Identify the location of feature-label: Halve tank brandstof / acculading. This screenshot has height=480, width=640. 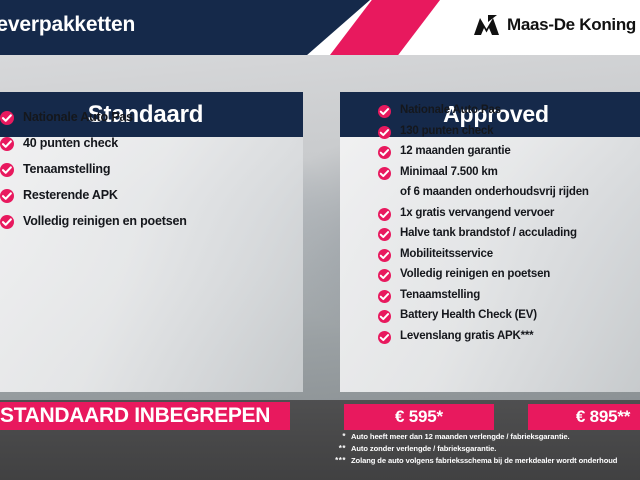
(488, 233).